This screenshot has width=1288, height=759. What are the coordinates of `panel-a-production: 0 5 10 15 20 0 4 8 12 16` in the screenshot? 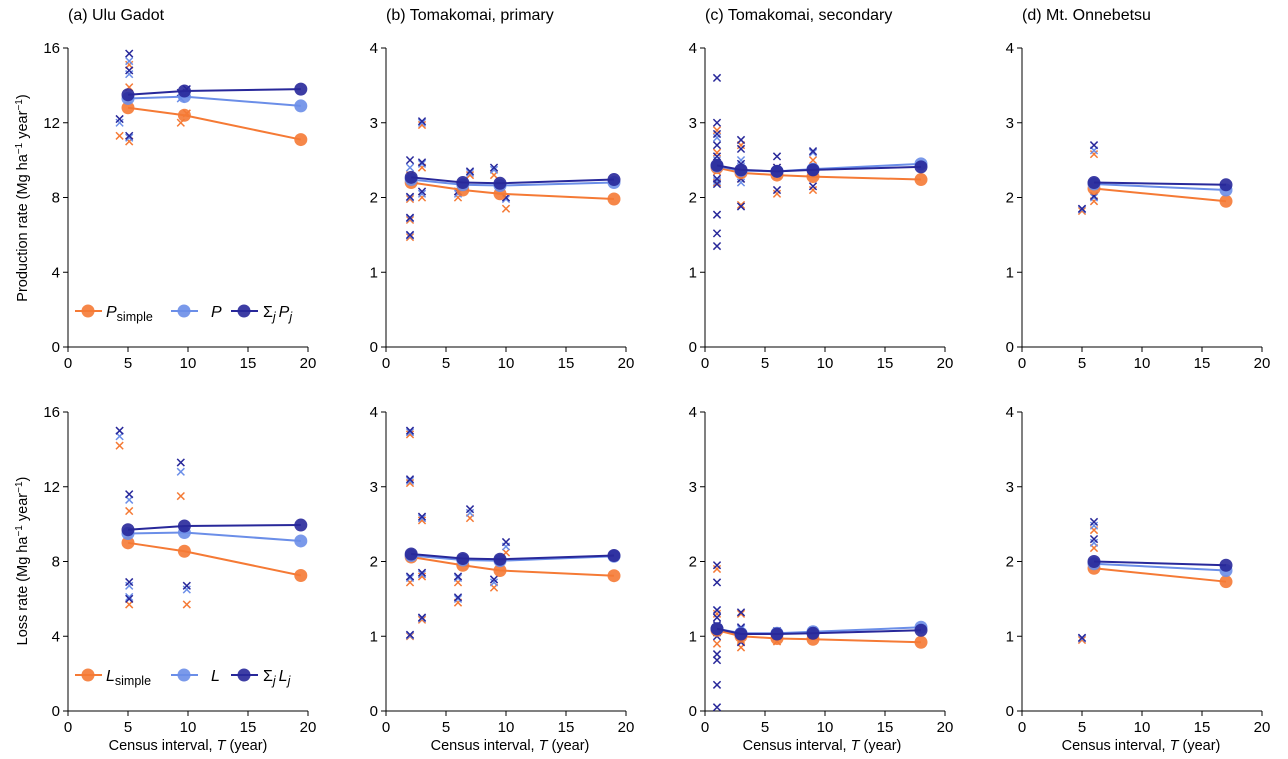 It's located at (179, 206).